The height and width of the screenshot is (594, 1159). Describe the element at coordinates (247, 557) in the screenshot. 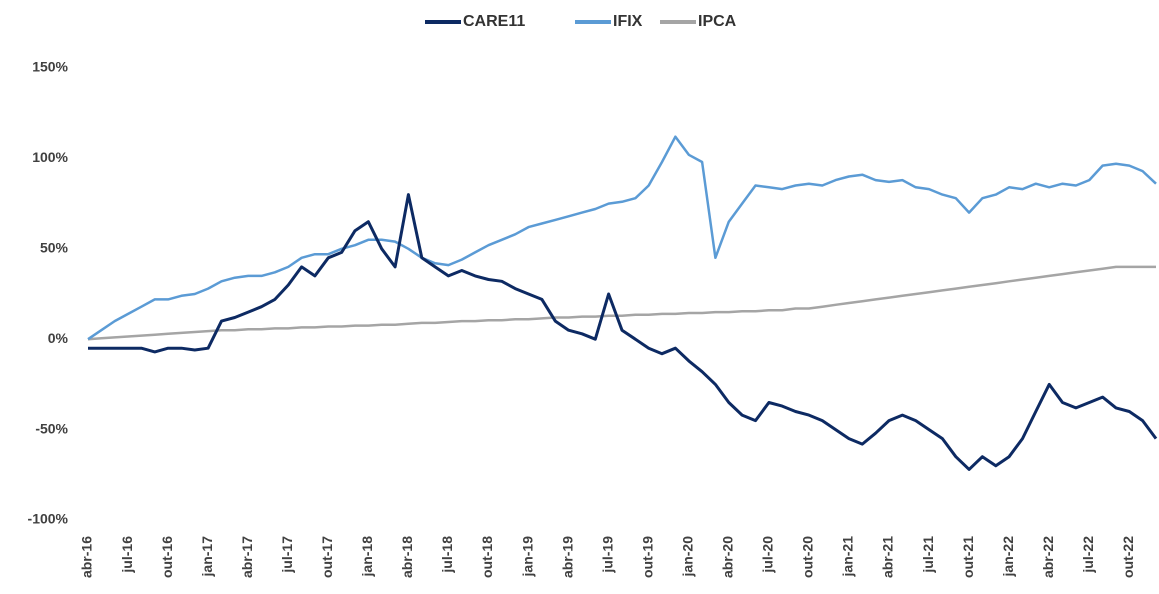

I see `x-tick-label: abr-17` at that location.